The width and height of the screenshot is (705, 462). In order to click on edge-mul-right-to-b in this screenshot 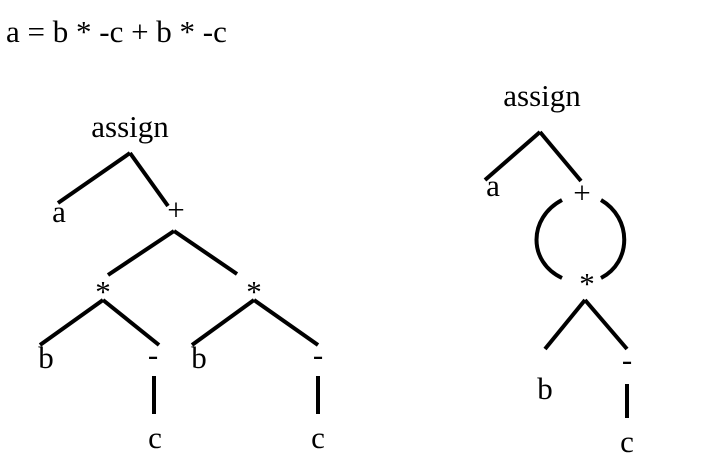, I will do `click(223, 322)`.